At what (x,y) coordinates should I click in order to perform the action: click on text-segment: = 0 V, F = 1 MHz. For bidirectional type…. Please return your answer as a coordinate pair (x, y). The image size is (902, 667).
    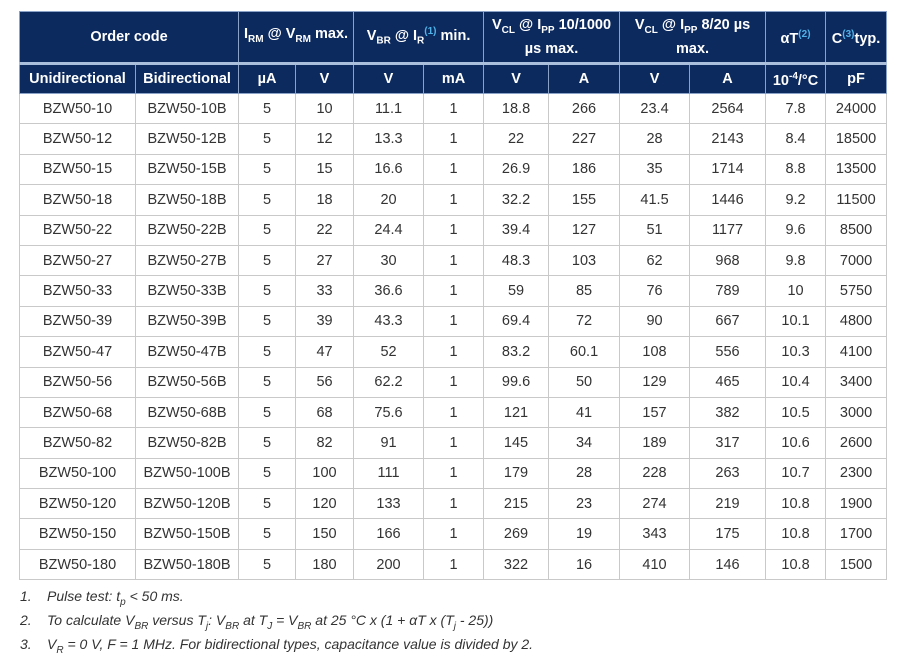
    Looking at the image, I should click on (298, 644).